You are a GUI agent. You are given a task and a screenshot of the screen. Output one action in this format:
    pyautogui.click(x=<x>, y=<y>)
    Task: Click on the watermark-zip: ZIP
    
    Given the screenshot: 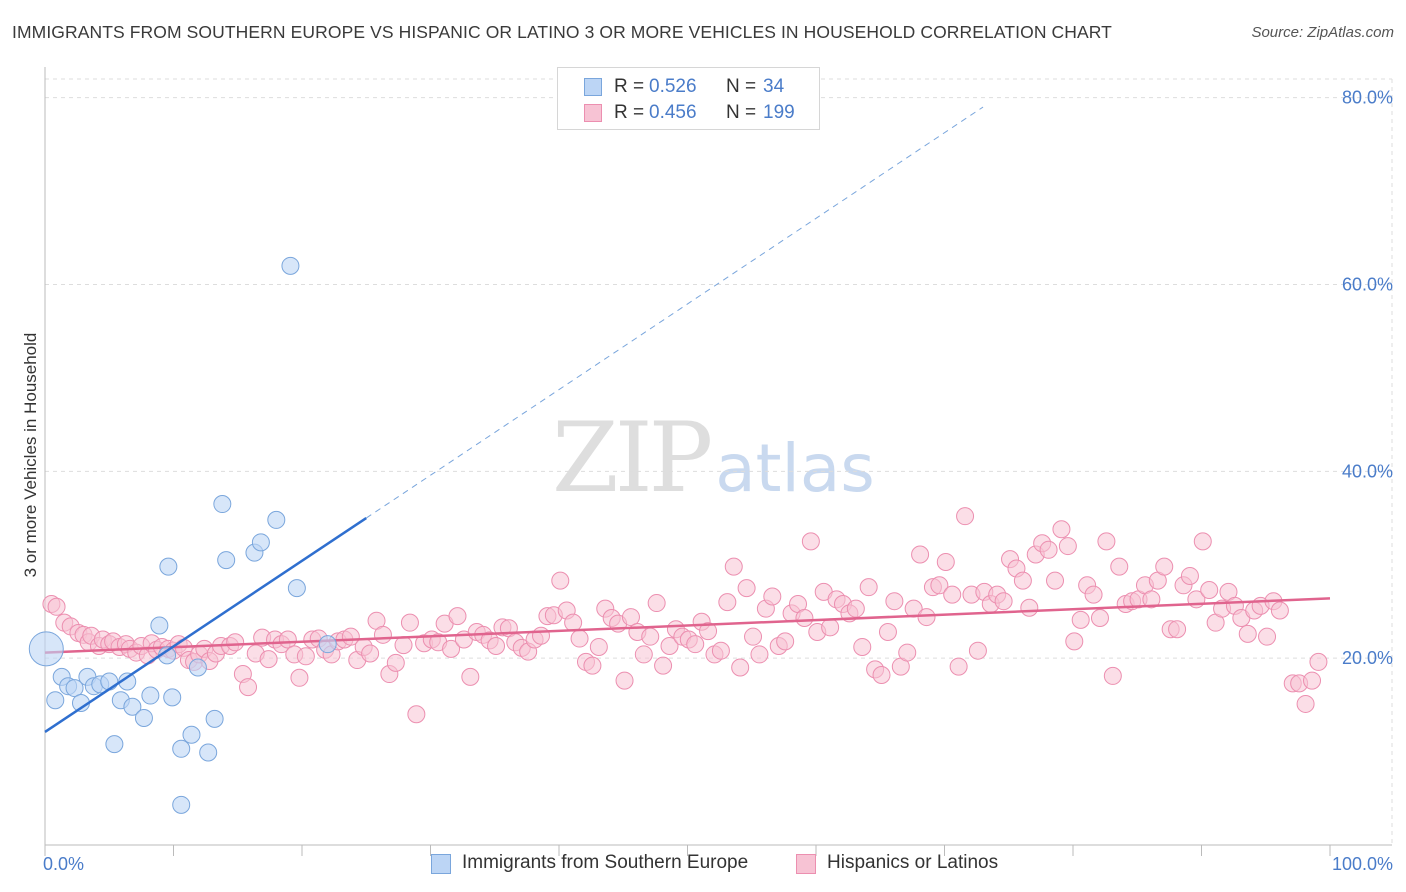 What is the action you would take?
    pyautogui.click(x=632, y=458)
    